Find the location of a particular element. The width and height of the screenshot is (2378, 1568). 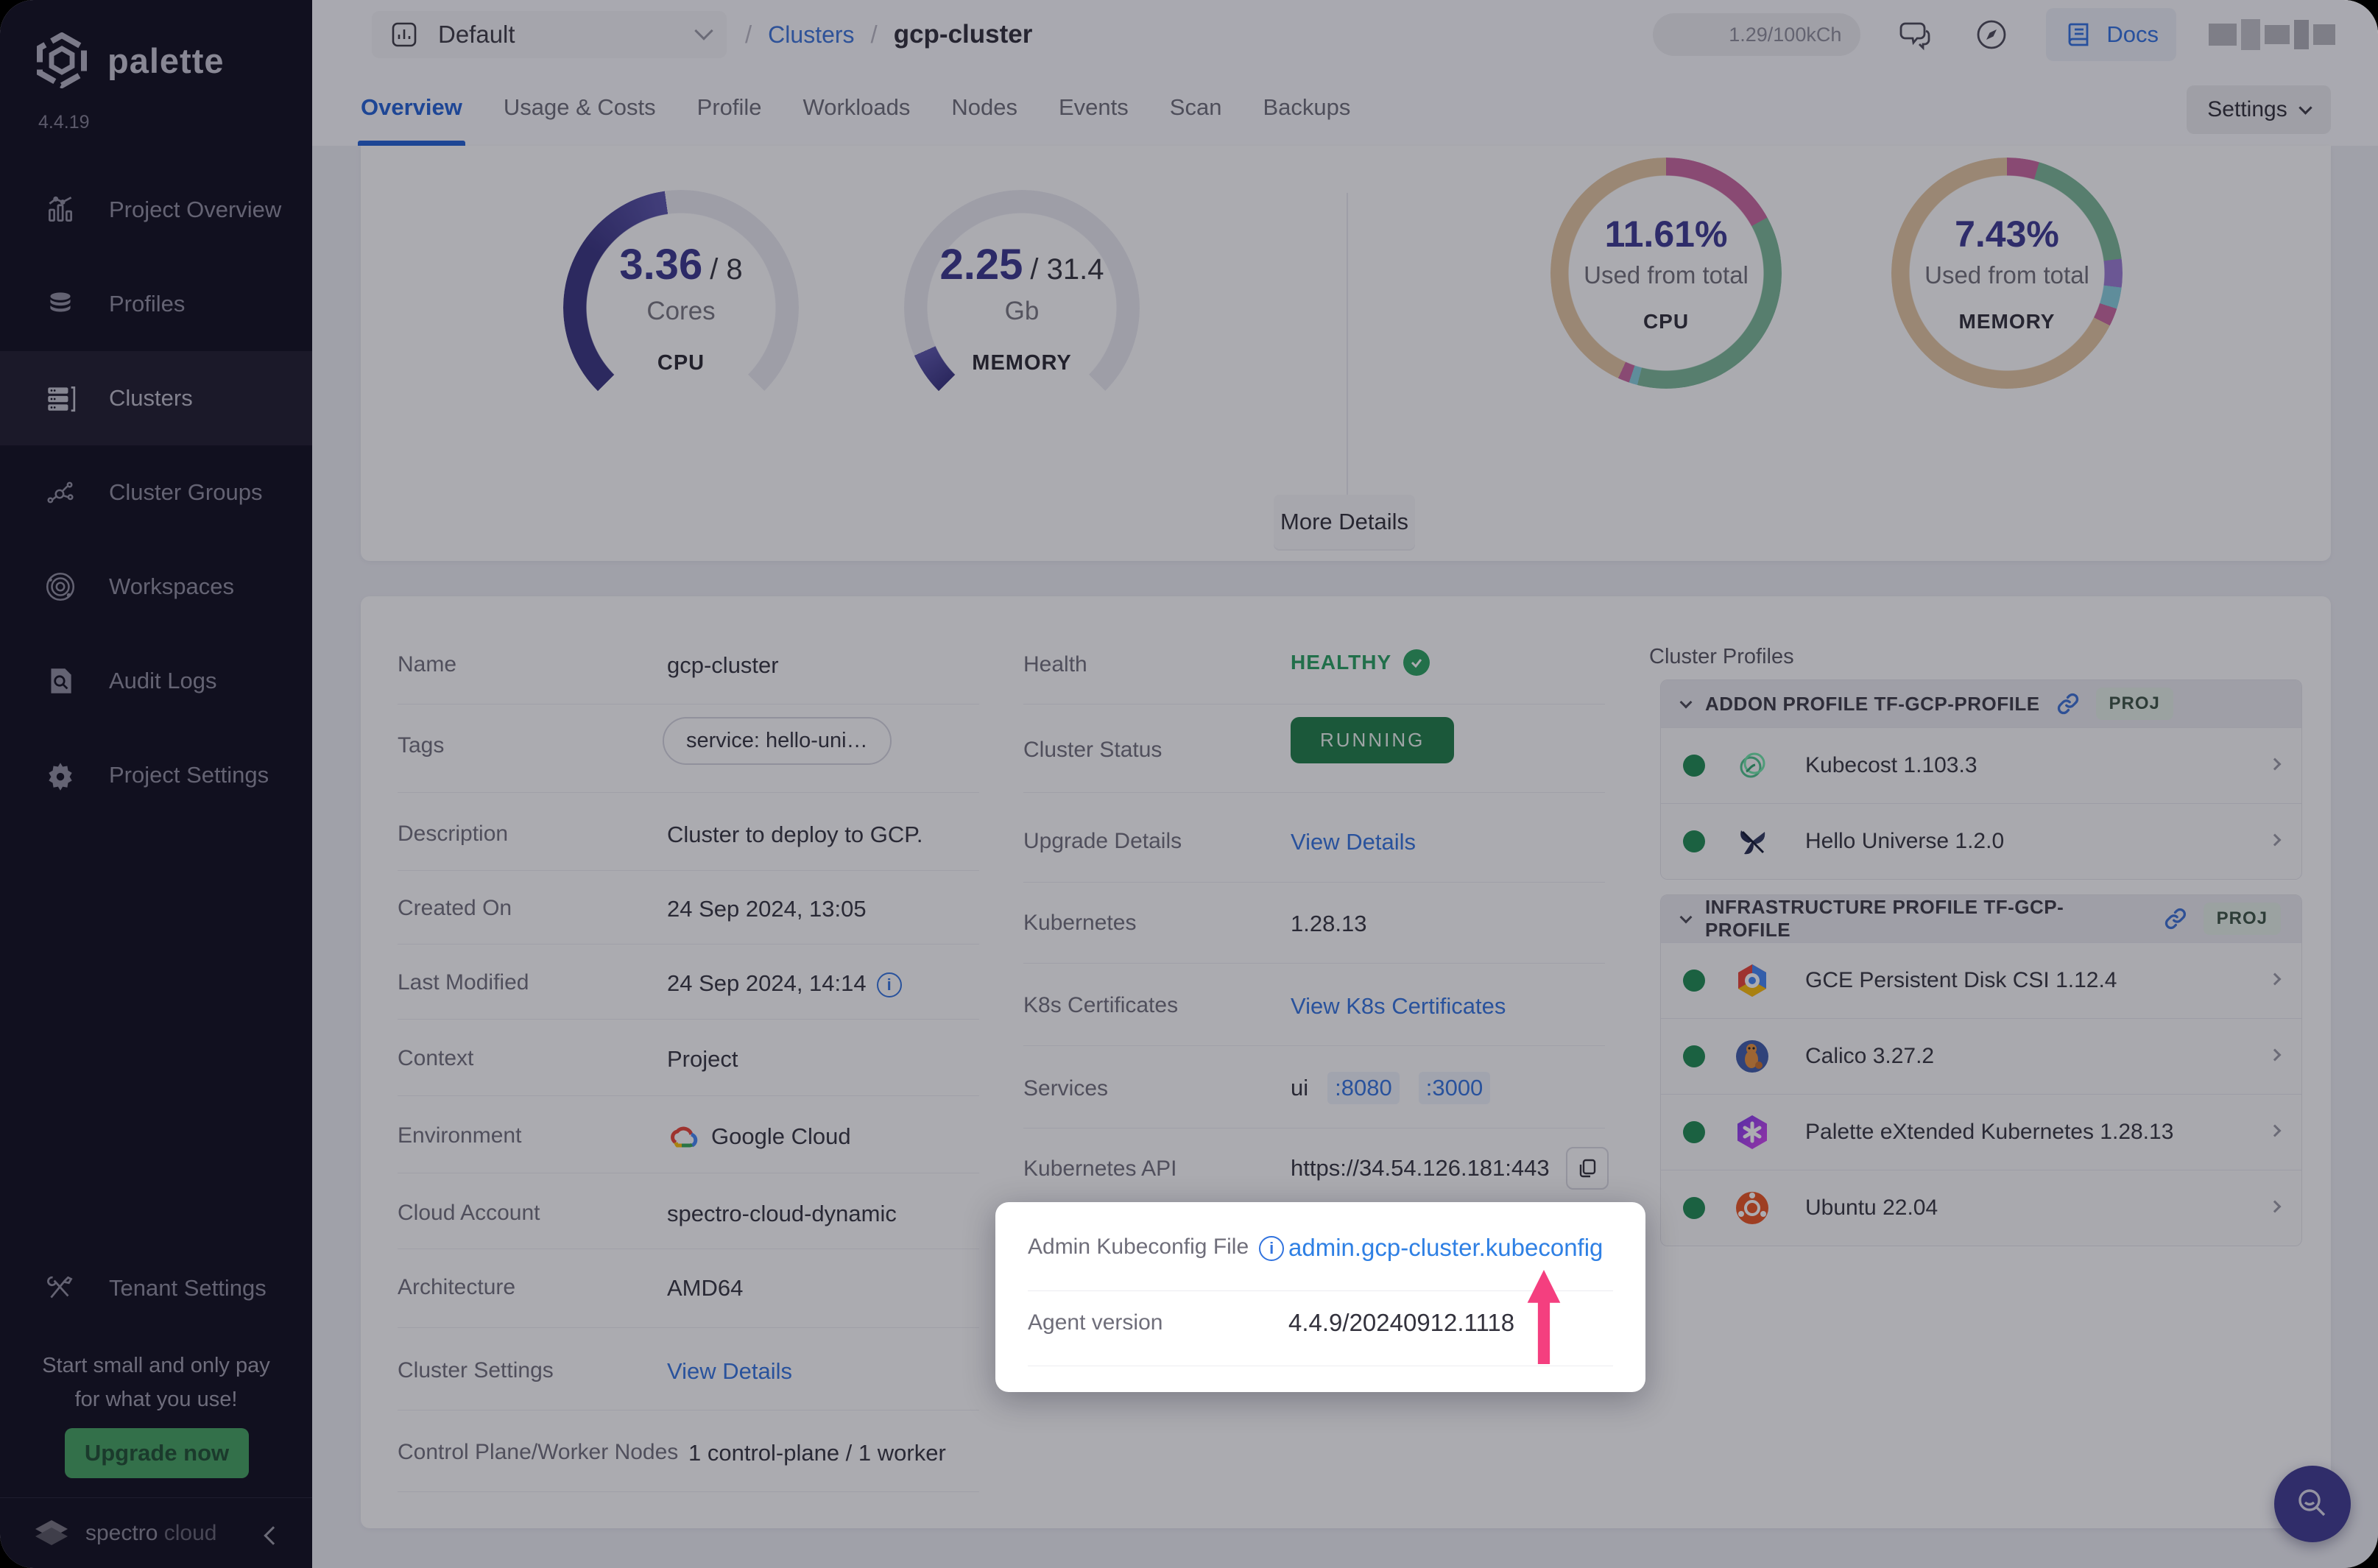

admin-kubeconfig-link: admin.gcp-cluster.kubeconfig is located at coordinates (1445, 1247).